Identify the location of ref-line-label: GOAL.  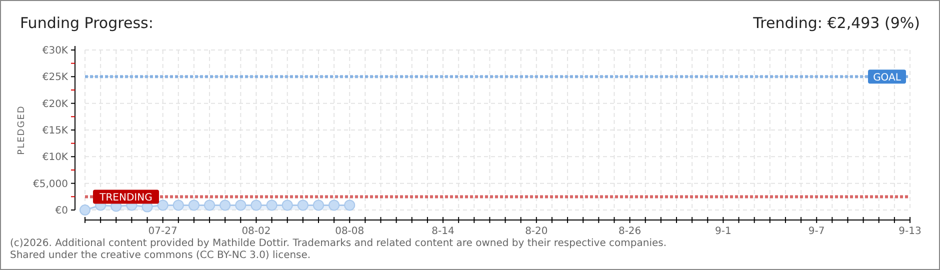
(887, 78).